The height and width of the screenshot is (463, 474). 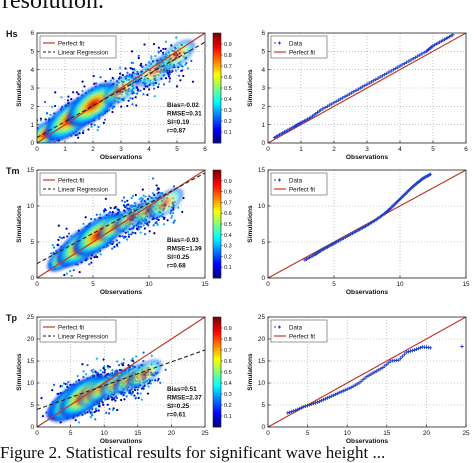 I want to click on x-tick-label: 15, so click(x=138, y=433).